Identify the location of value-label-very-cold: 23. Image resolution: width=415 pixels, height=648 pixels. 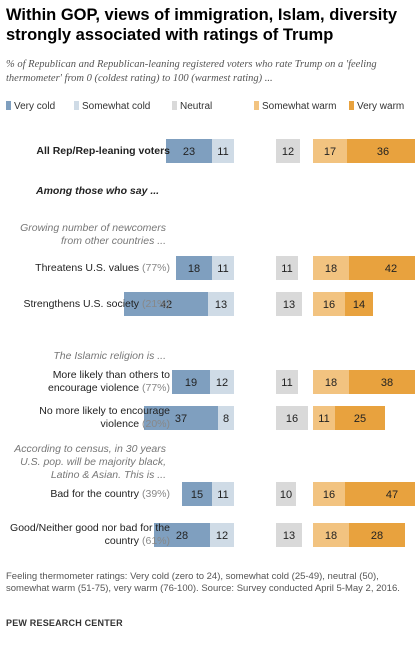
(189, 152).